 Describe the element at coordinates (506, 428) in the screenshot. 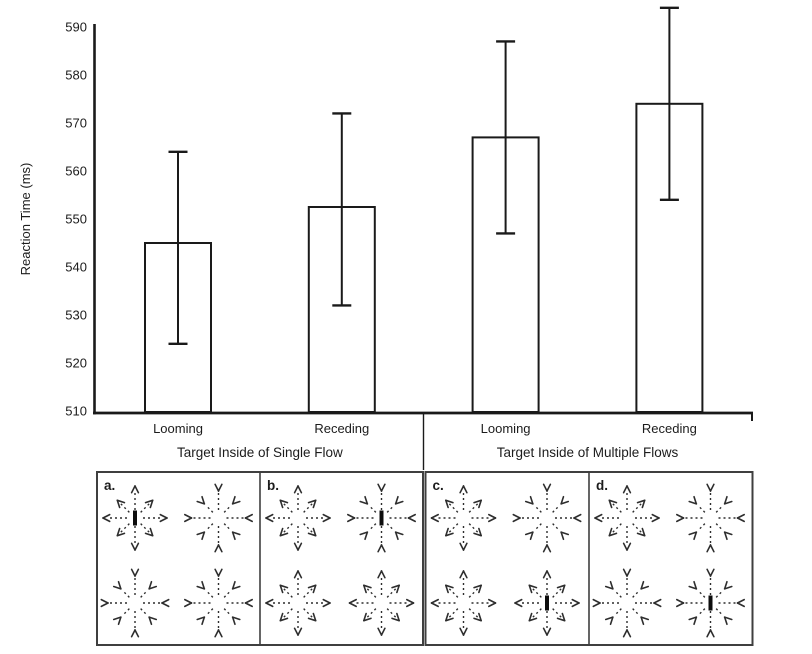

I see `category-label-2: Looming` at that location.